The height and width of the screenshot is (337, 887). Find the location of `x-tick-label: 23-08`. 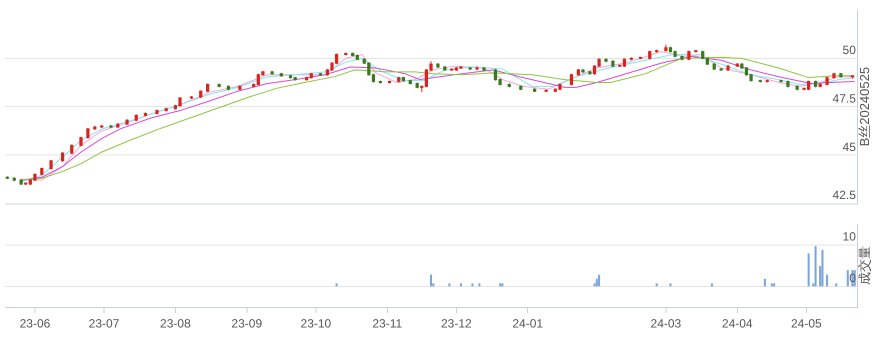

x-tick-label: 23-08 is located at coordinates (176, 323).